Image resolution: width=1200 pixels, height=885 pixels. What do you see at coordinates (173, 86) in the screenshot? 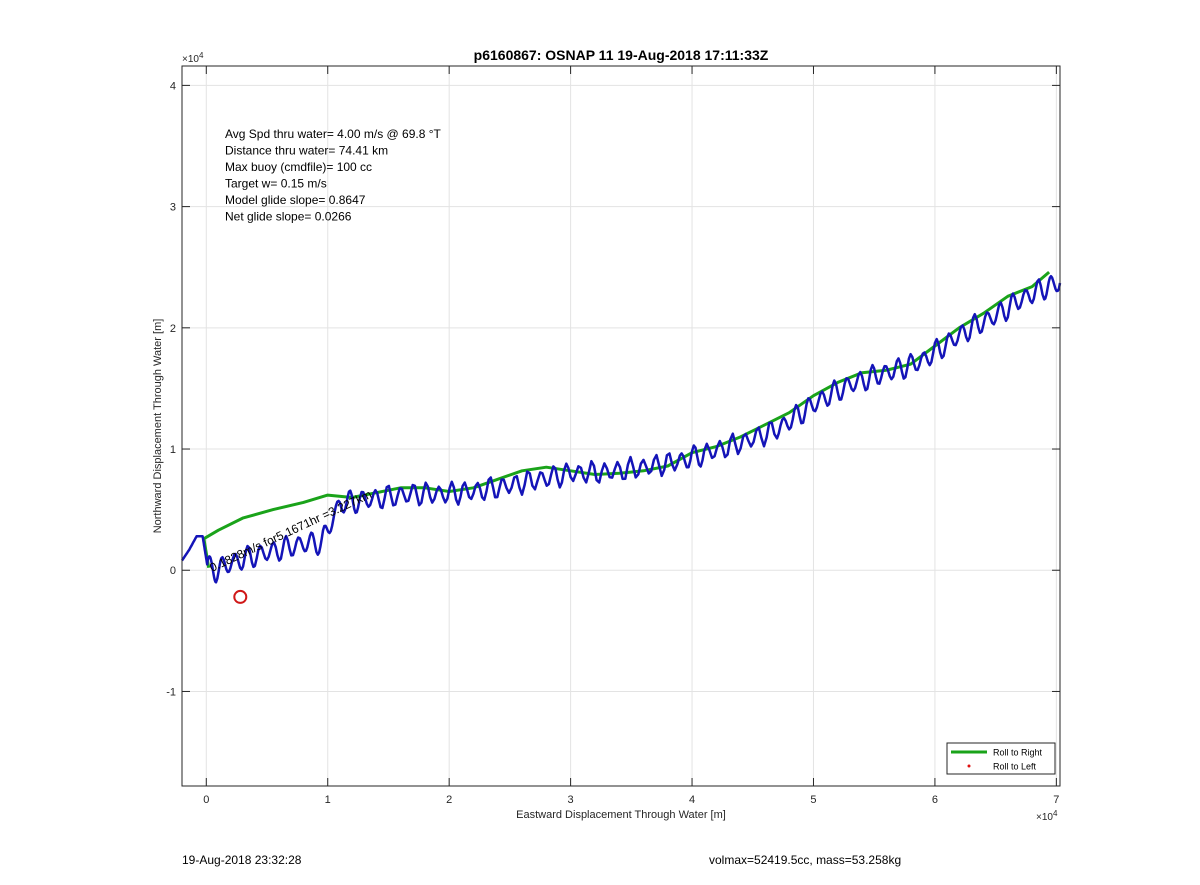
I see `y-tick-label: 4` at bounding box center [173, 86].